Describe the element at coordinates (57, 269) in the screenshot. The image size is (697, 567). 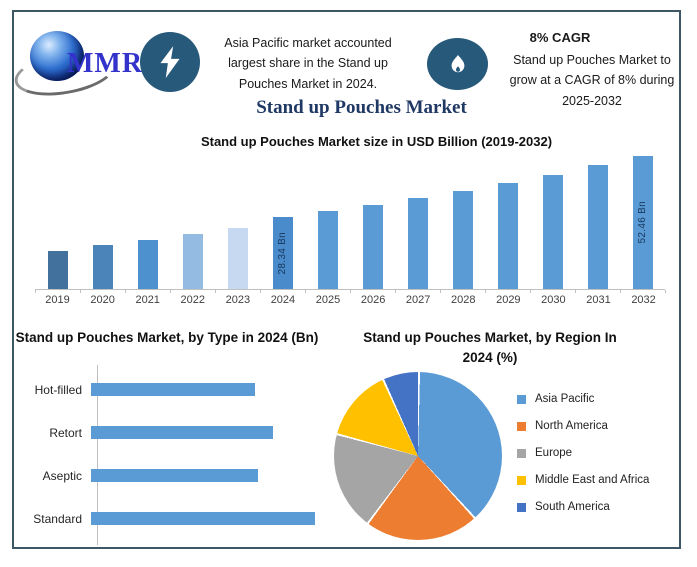
I see `bar-2019` at that location.